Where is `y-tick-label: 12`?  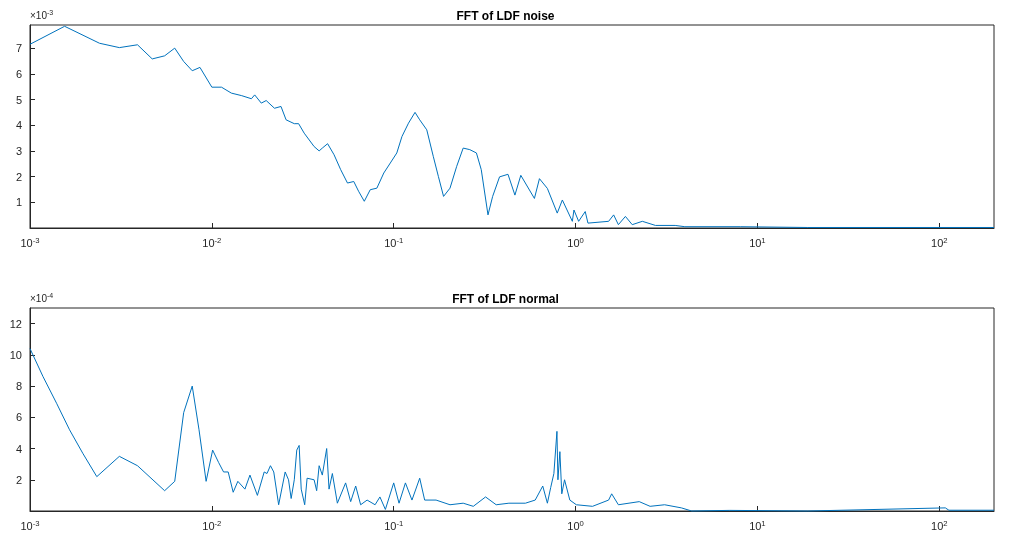 y-tick-label: 12 is located at coordinates (15, 323).